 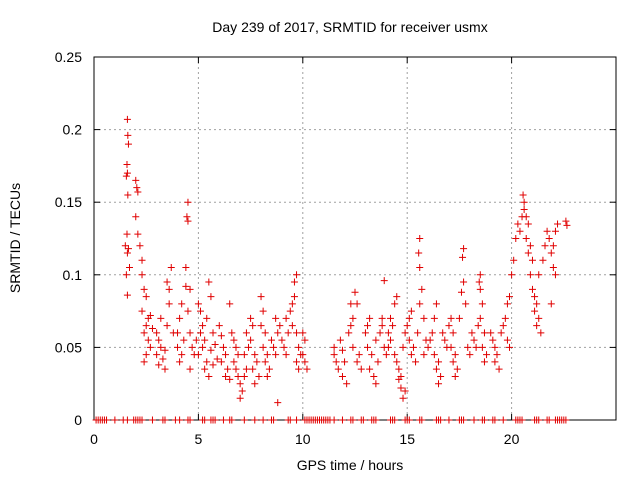 I want to click on y-tick-label: 0.15, so click(x=68, y=202).